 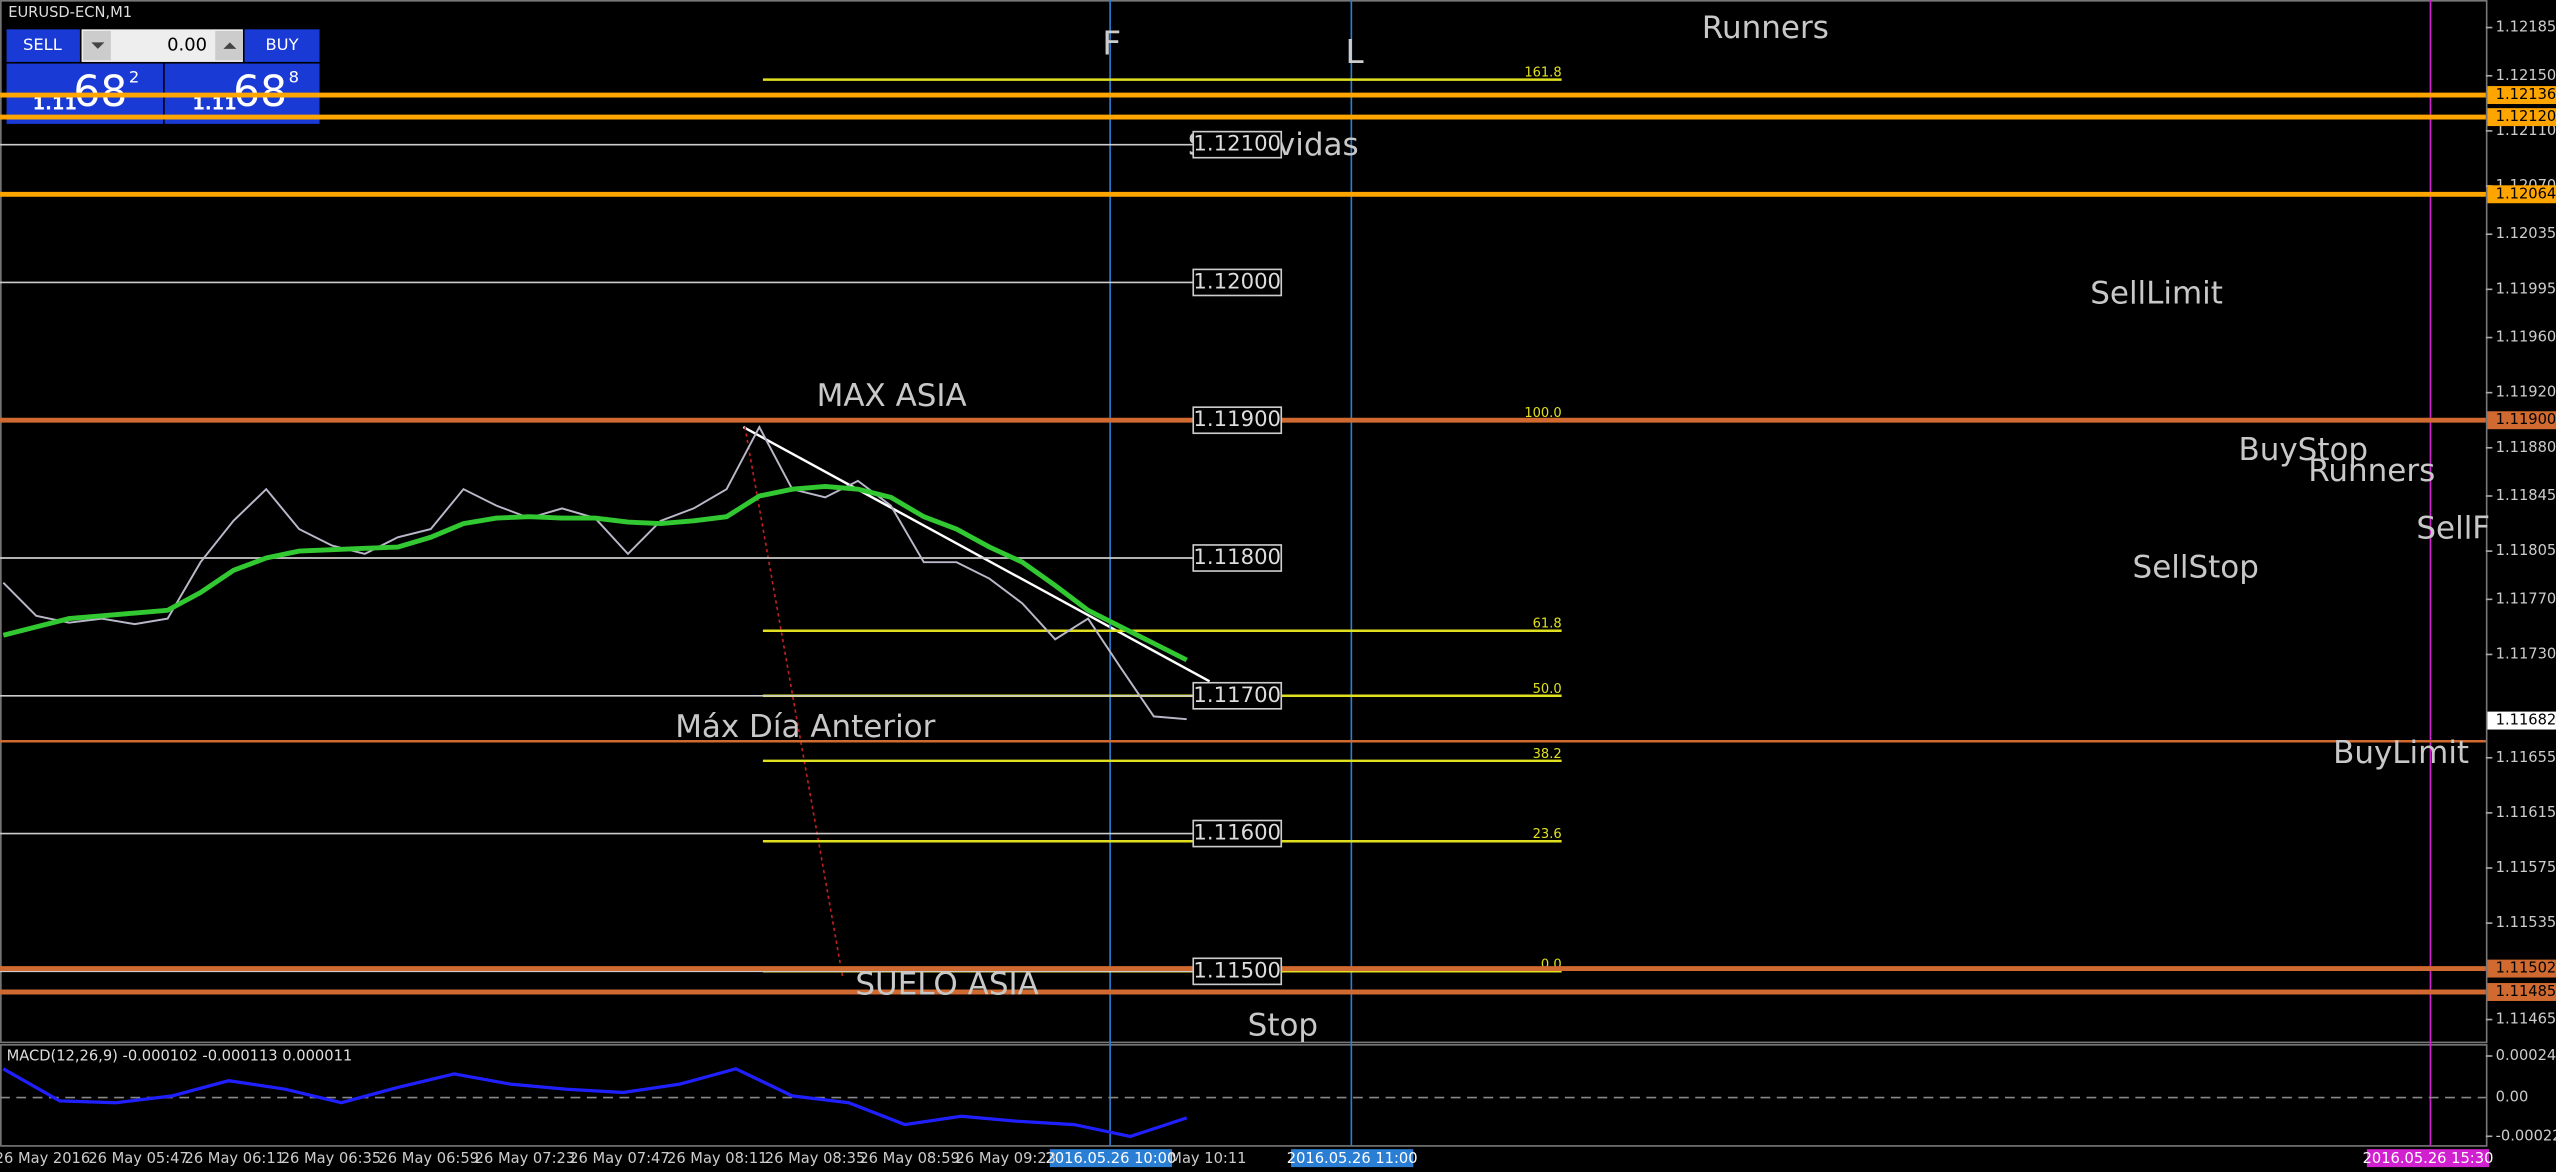 I want to click on x-tick-label: 26 May 08:11, so click(x=717, y=1158).